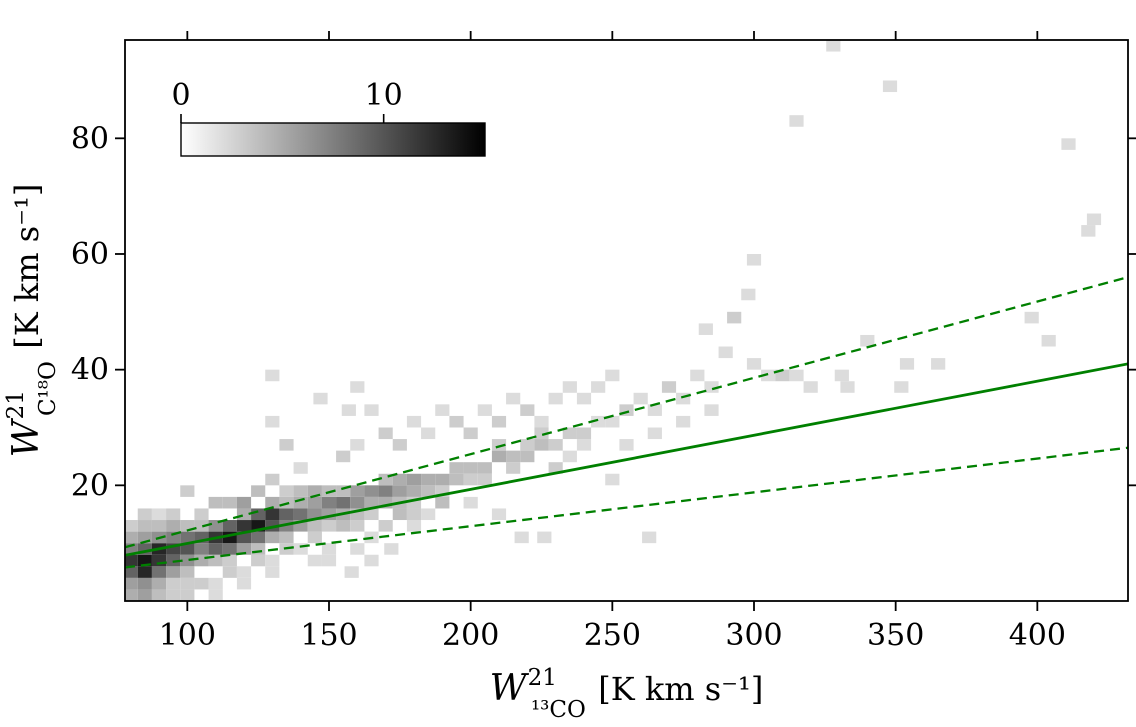  What do you see at coordinates (626, 507) in the screenshot?
I see `fit-line-dashed` at bounding box center [626, 507].